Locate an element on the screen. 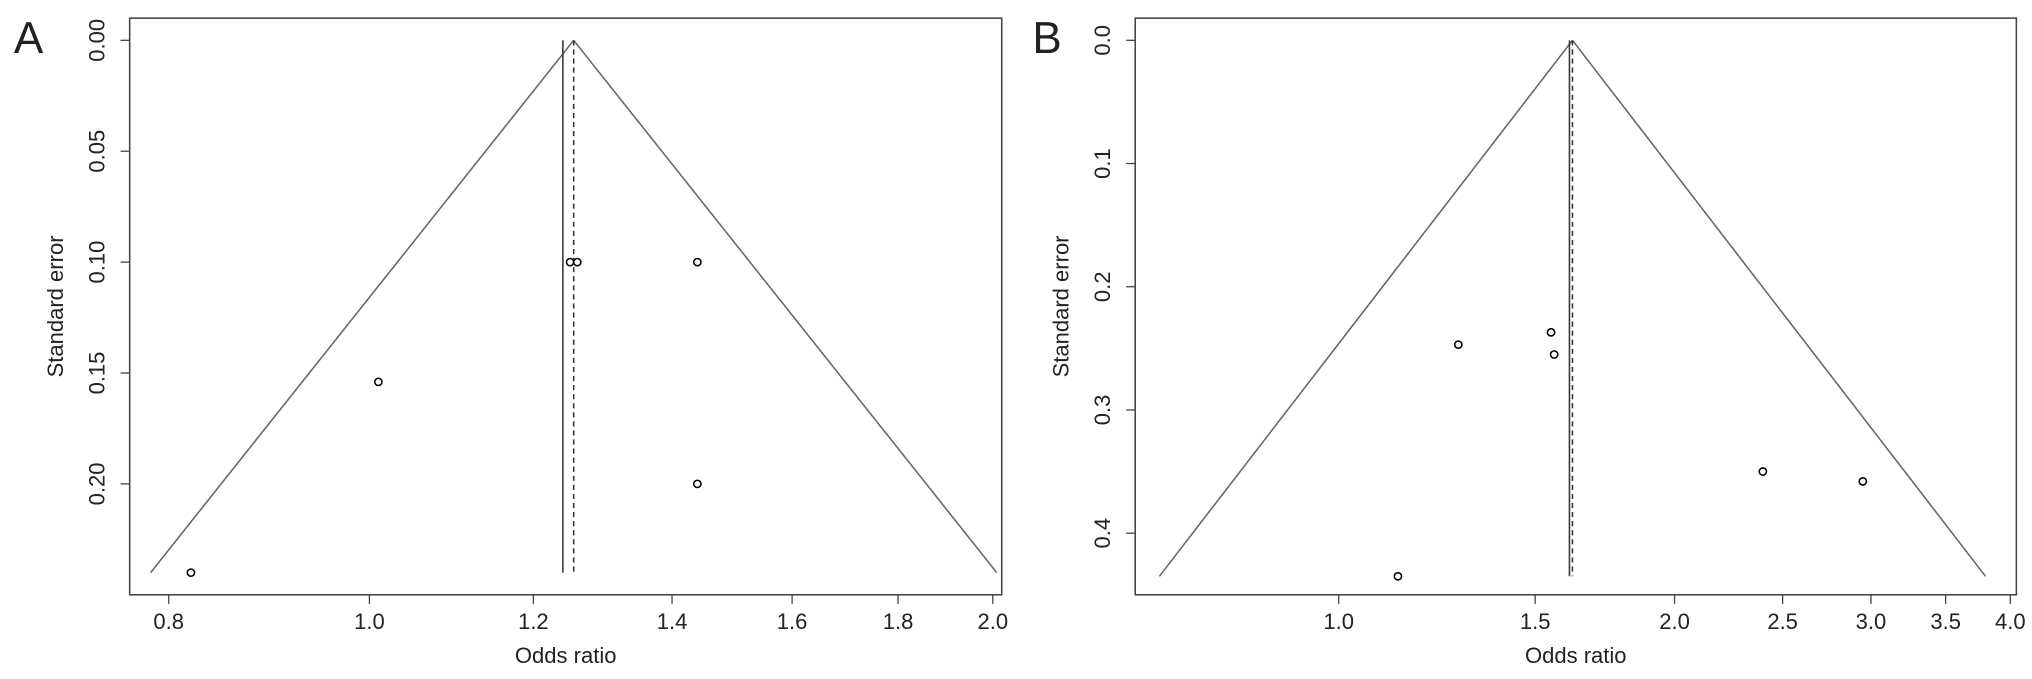  y-tick-label: 0.10 is located at coordinates (96, 262).